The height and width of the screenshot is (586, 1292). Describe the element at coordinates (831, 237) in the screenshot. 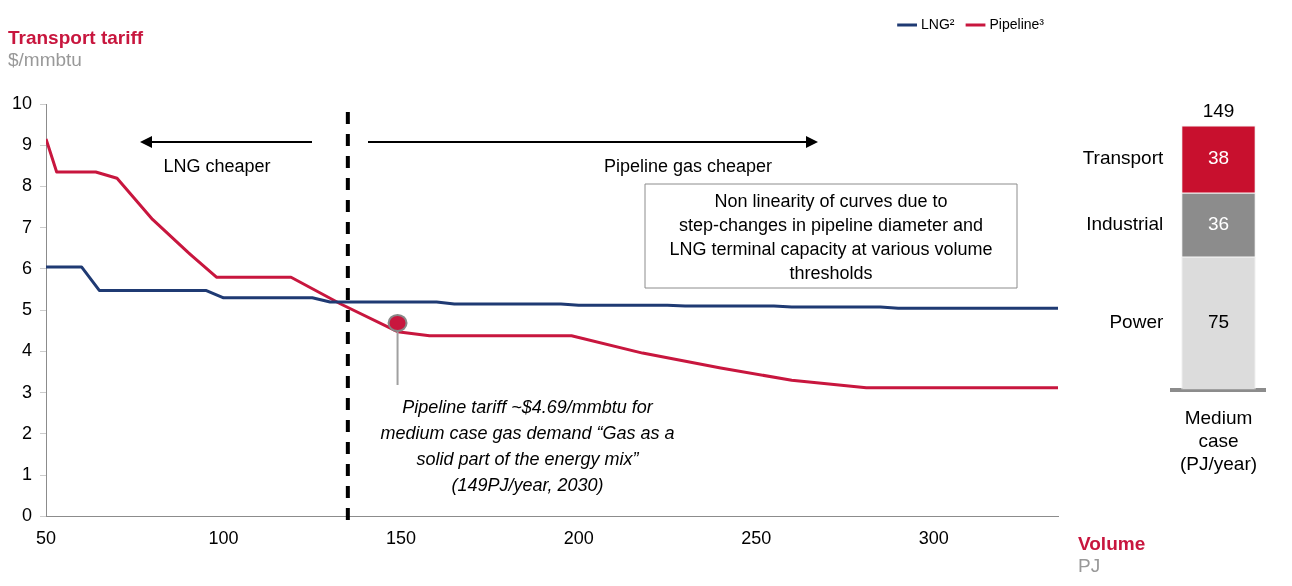

I see `annotation: Non linearity of curves due to step-changes in pipeline diameter and LNG terminal capacity at various volume thresholds` at that location.